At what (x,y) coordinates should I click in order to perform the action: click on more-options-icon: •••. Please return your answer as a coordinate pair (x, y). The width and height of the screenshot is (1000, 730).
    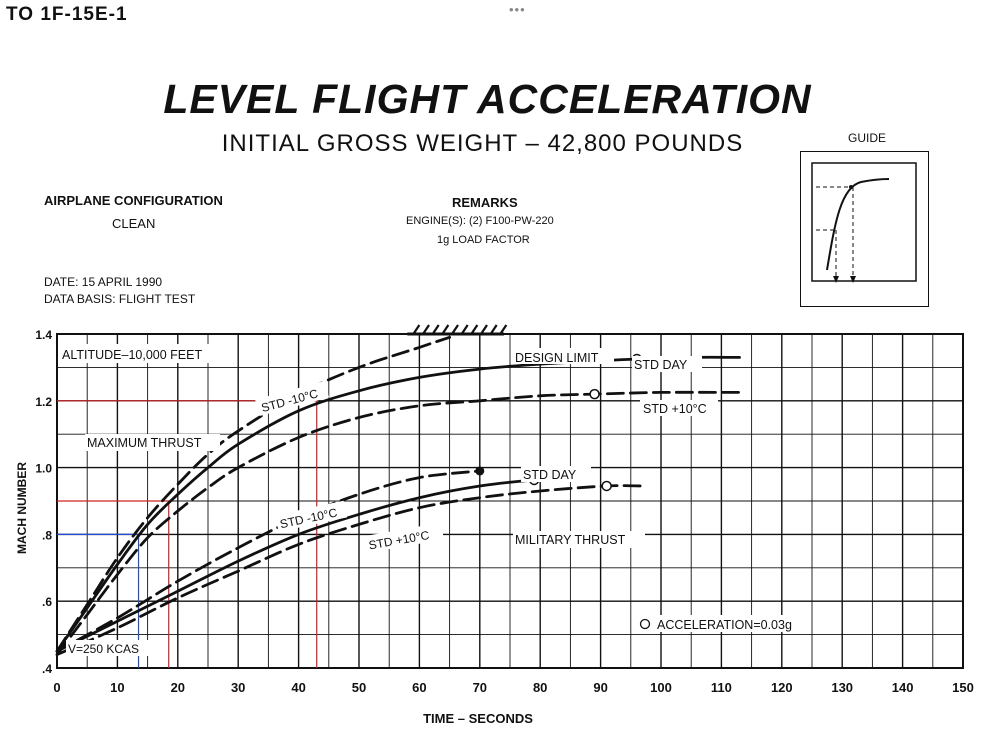
    Looking at the image, I should click on (517, 9).